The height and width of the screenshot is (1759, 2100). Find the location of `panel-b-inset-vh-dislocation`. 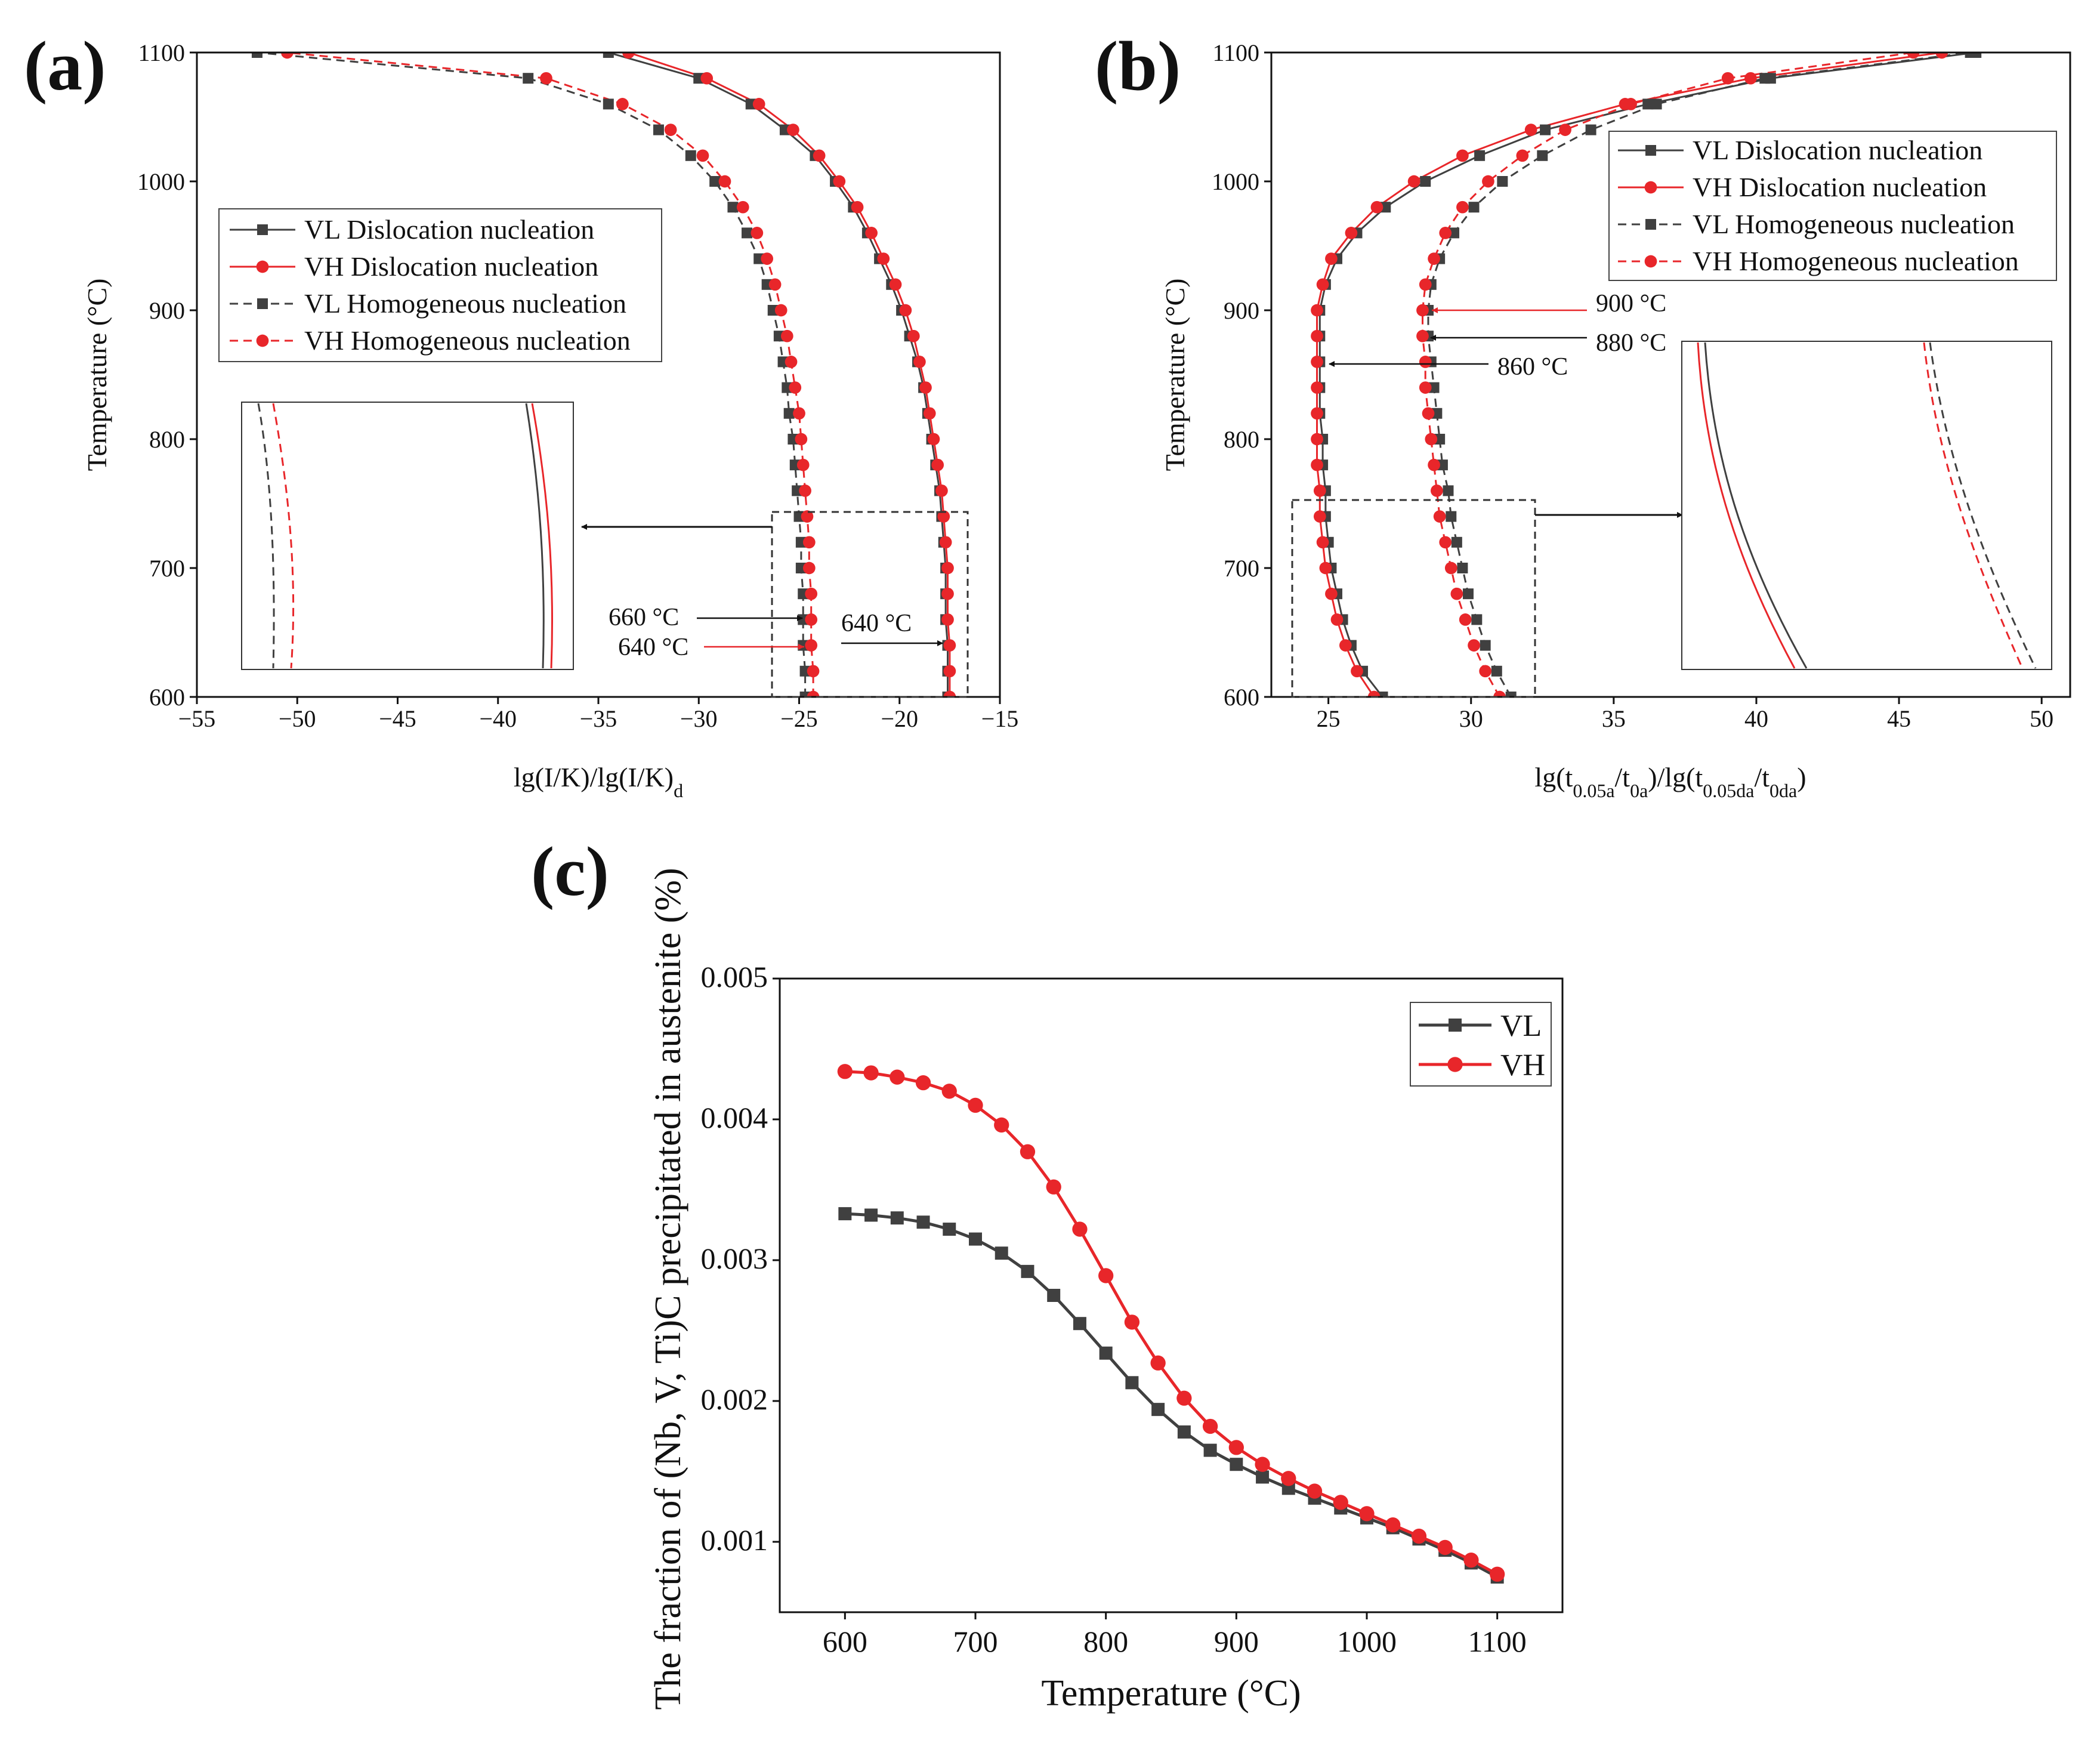

panel-b-inset-vh-dislocation is located at coordinates (1746, 506).